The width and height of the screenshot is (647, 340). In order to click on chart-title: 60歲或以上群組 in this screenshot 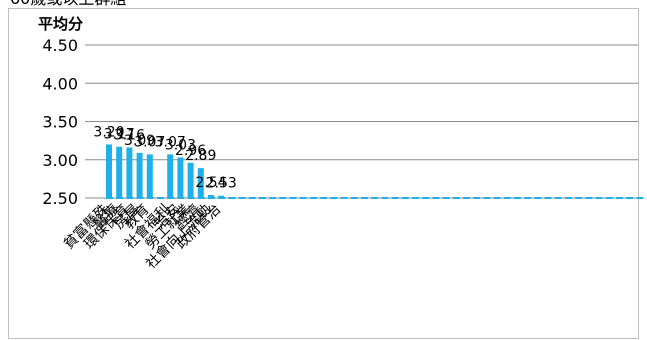, I will do `click(68, 4)`.